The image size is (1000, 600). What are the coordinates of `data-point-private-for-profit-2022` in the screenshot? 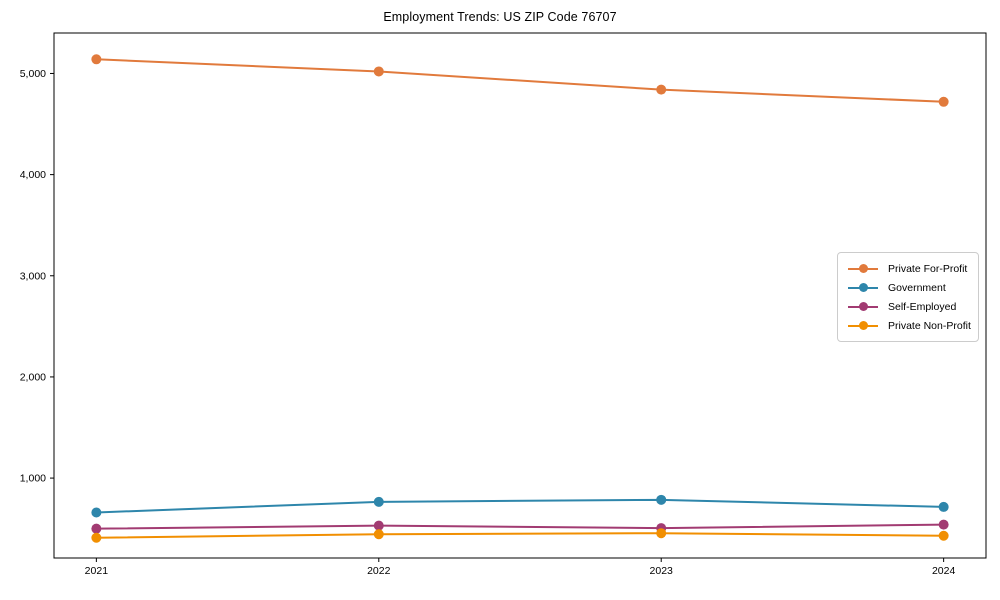 It's located at (378, 71).